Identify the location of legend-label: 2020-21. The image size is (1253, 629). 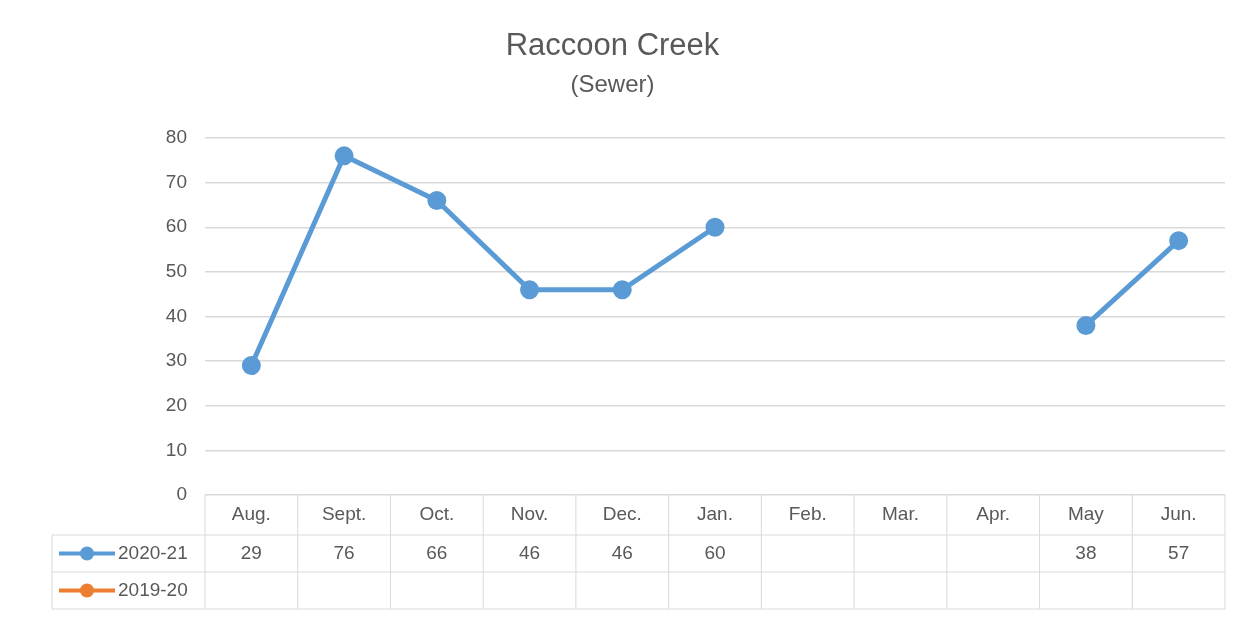
(153, 552).